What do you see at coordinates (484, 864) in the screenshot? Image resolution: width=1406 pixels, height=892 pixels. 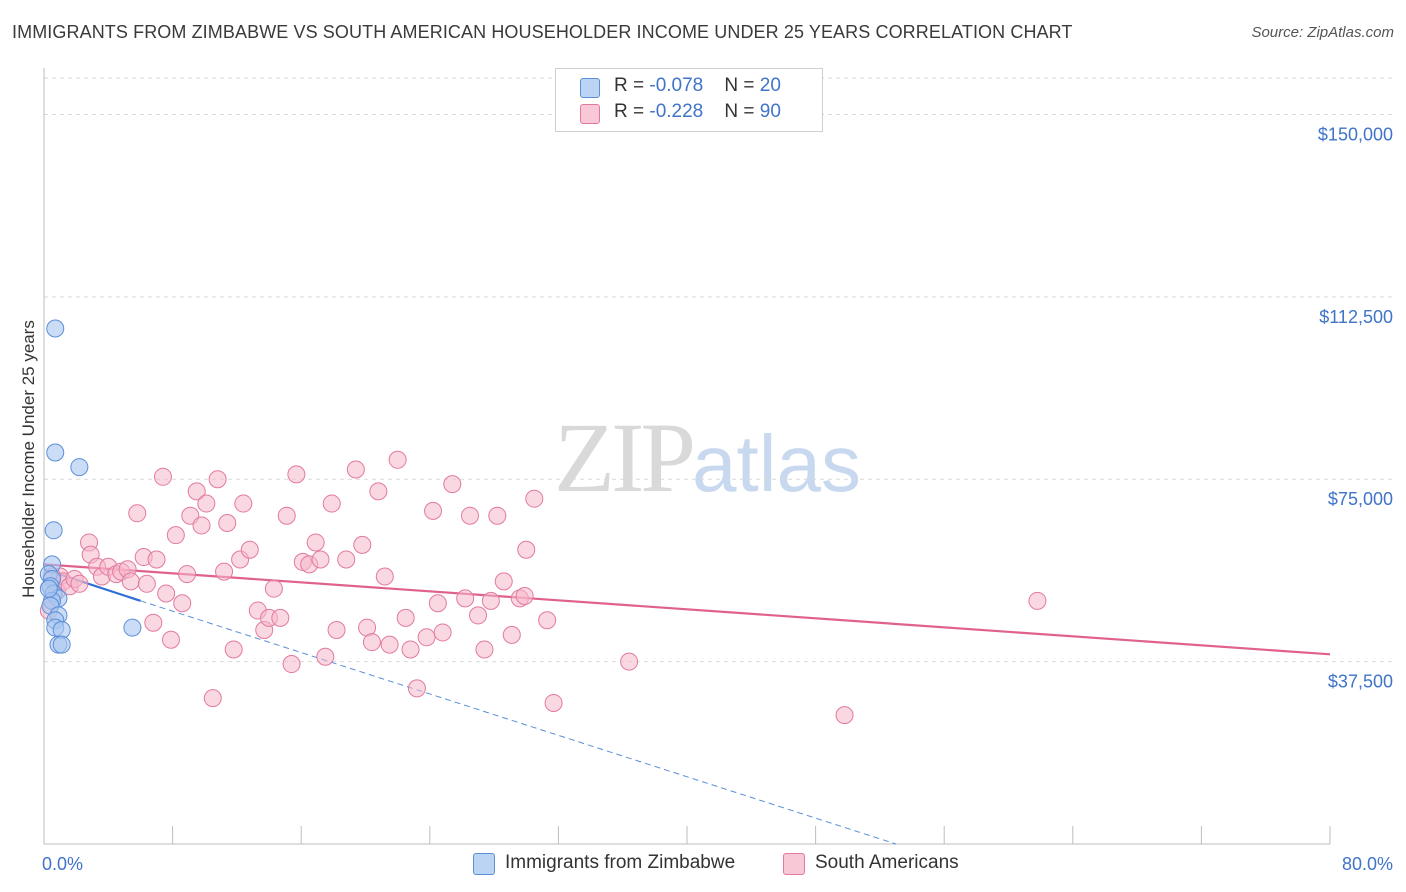 I see `bottom-legend-swatch-blue` at bounding box center [484, 864].